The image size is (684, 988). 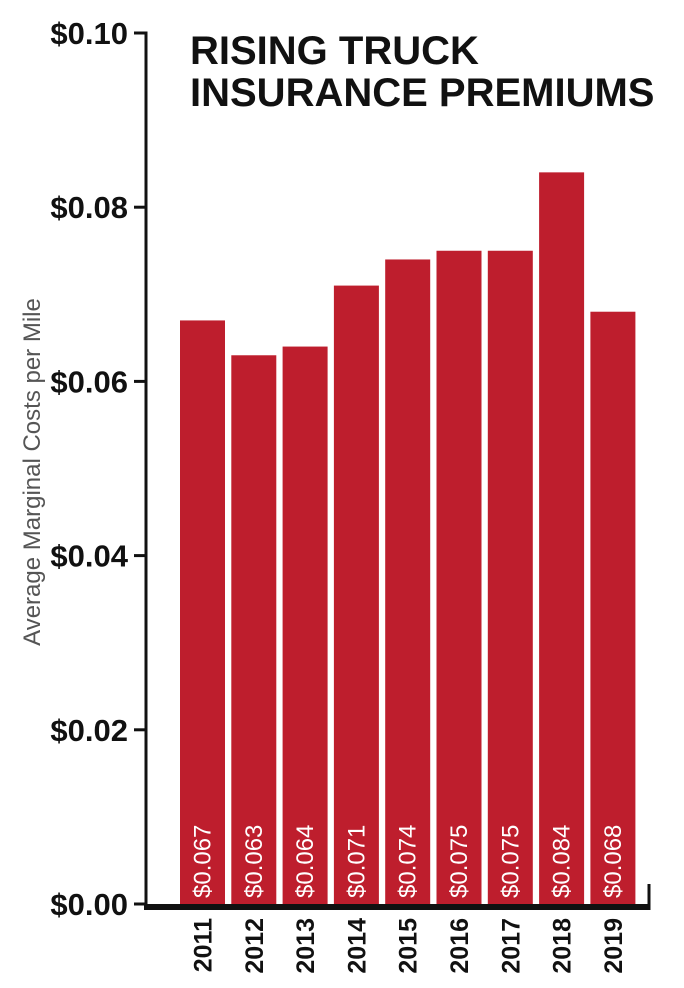 I want to click on data-label-2016: $0.075, so click(x=459, y=861).